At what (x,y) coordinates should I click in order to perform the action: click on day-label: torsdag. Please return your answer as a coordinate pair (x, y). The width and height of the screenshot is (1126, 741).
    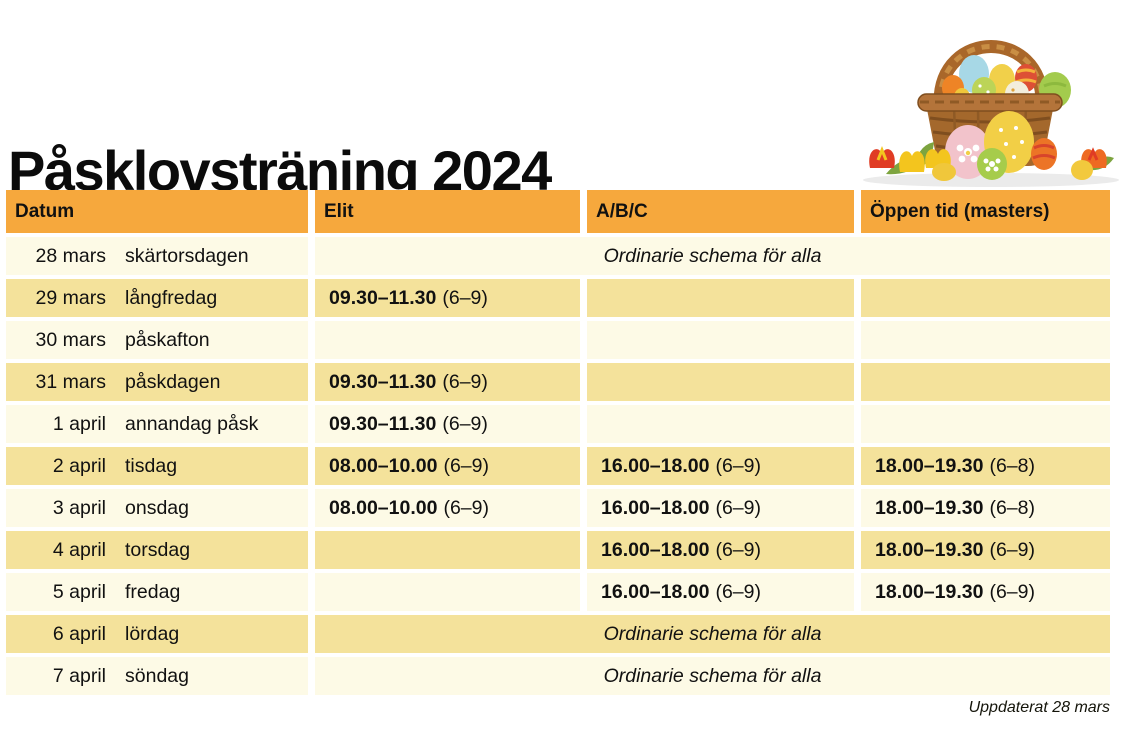
    Looking at the image, I should click on (158, 549).